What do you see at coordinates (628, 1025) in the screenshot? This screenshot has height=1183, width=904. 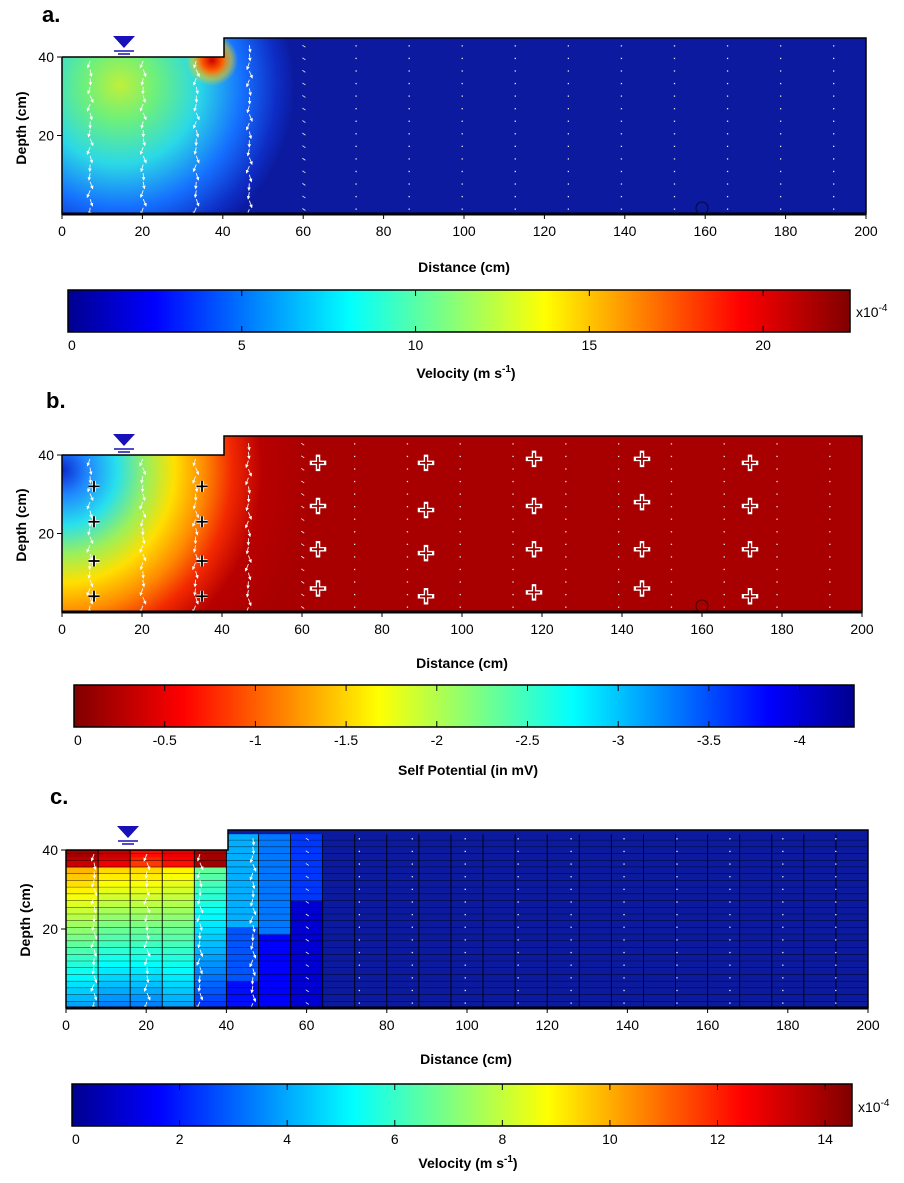 I see `x-tick-label: 140` at bounding box center [628, 1025].